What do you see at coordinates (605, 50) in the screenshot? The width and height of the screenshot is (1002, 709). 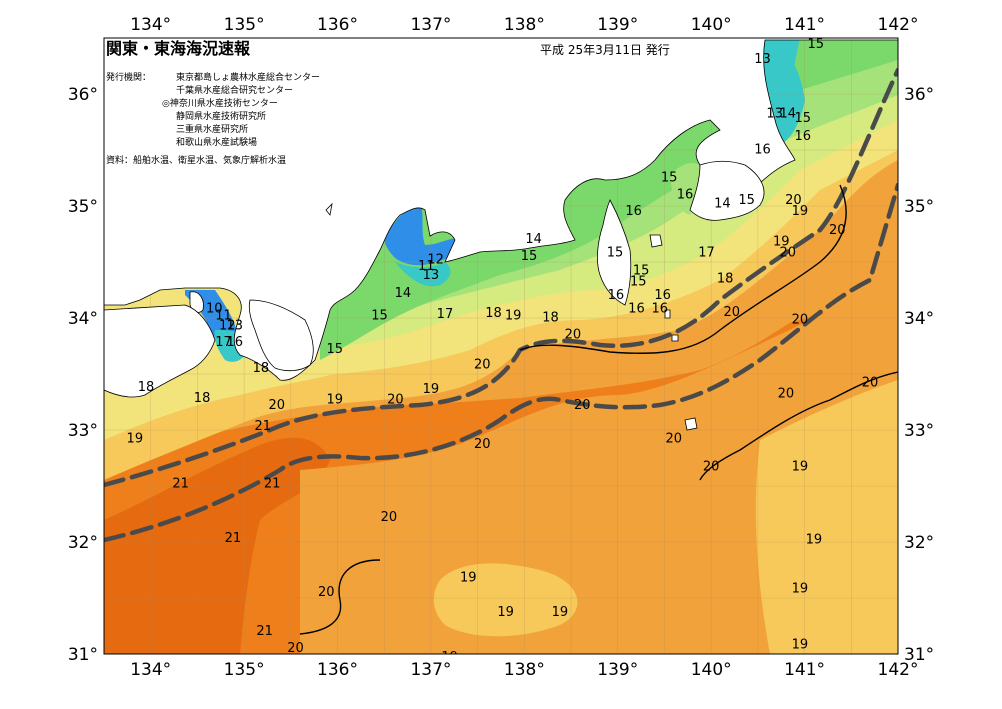 I see `issue-date: 平成 25年3月11日 発行` at bounding box center [605, 50].